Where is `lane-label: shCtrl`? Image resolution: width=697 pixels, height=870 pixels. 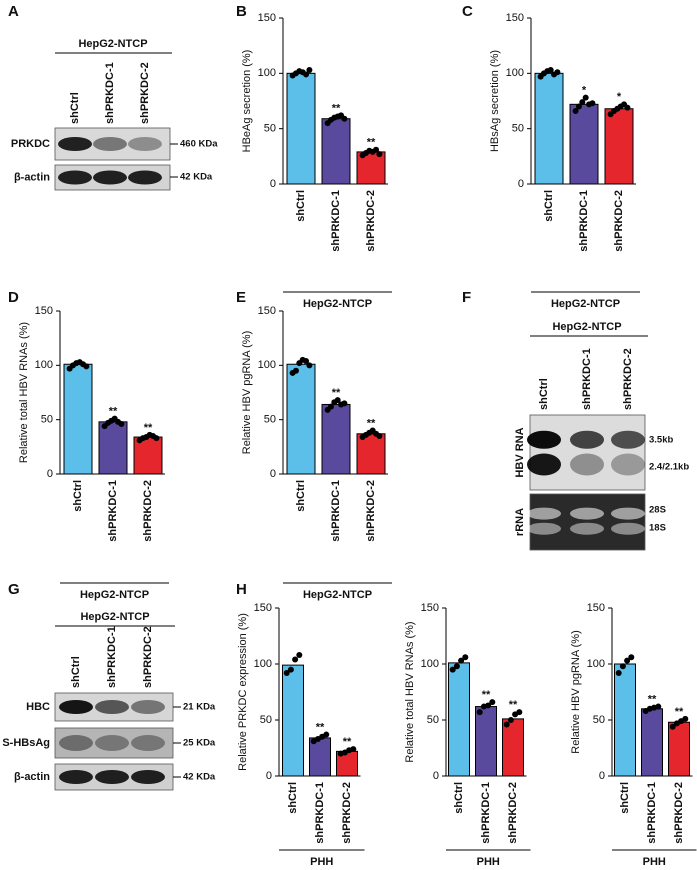 lane-label: shCtrl is located at coordinates (544, 394).